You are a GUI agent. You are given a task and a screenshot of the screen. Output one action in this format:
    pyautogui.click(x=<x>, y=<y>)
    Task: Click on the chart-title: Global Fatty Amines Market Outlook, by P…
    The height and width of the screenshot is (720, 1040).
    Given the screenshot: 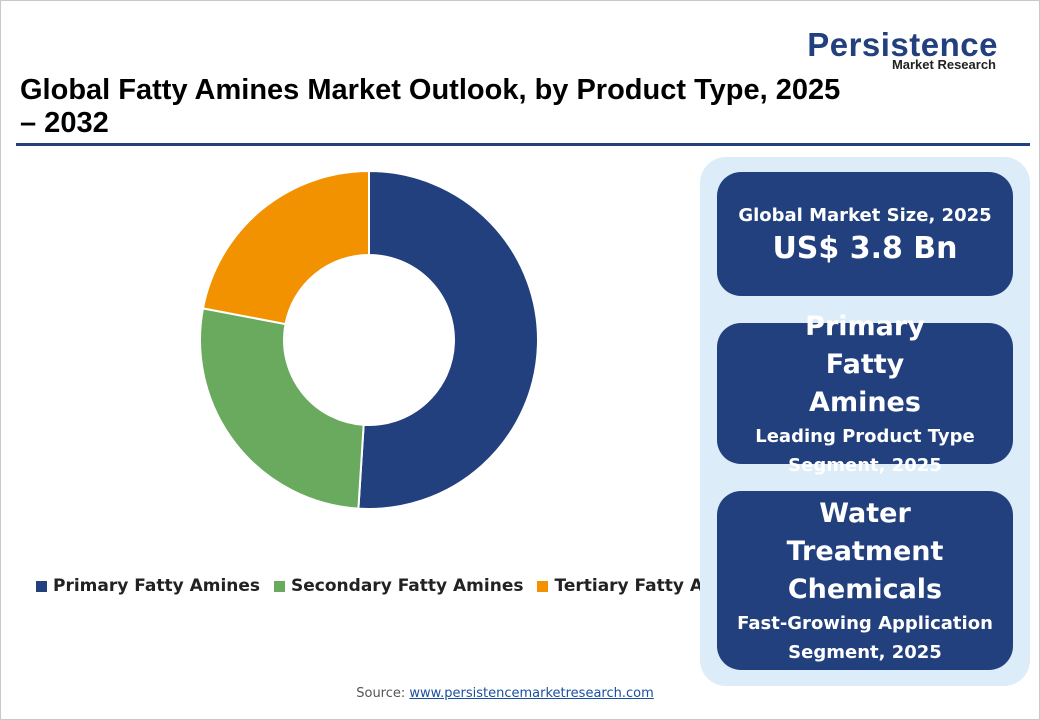 What is the action you would take?
    pyautogui.click(x=430, y=106)
    